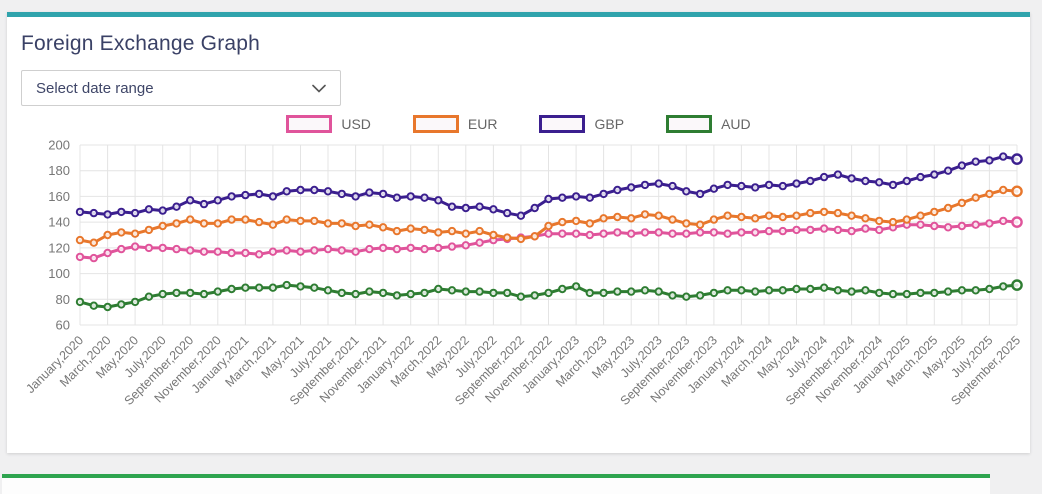 This screenshot has width=1042, height=494. Describe the element at coordinates (518, 124) in the screenshot. I see `chart-legend: USD EUR GBP AUD` at that location.